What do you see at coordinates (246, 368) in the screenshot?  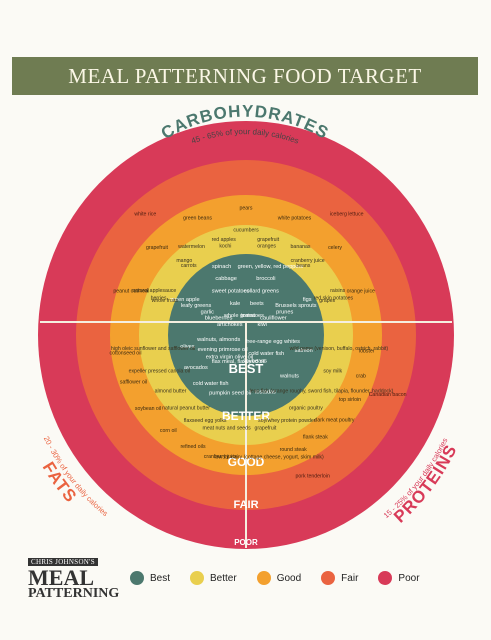 I see `ring-label-best: BEST` at bounding box center [246, 368].